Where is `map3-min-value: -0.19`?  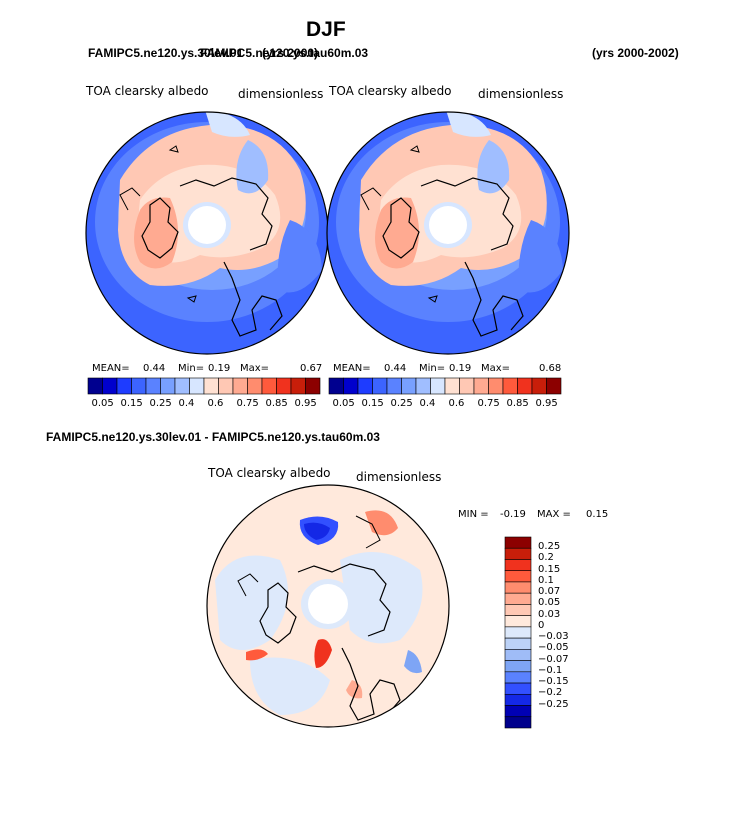 map3-min-value: -0.19 is located at coordinates (513, 514).